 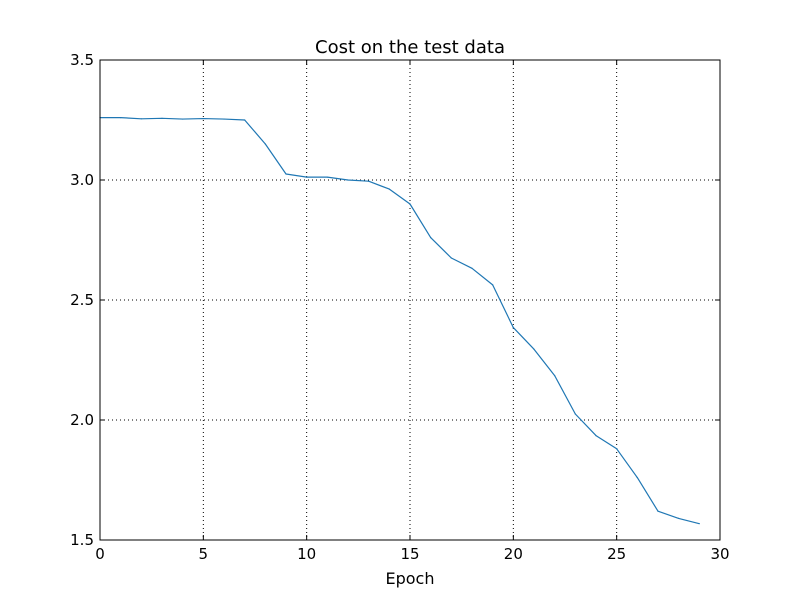 I want to click on x-tick-label: 25, so click(x=616, y=554).